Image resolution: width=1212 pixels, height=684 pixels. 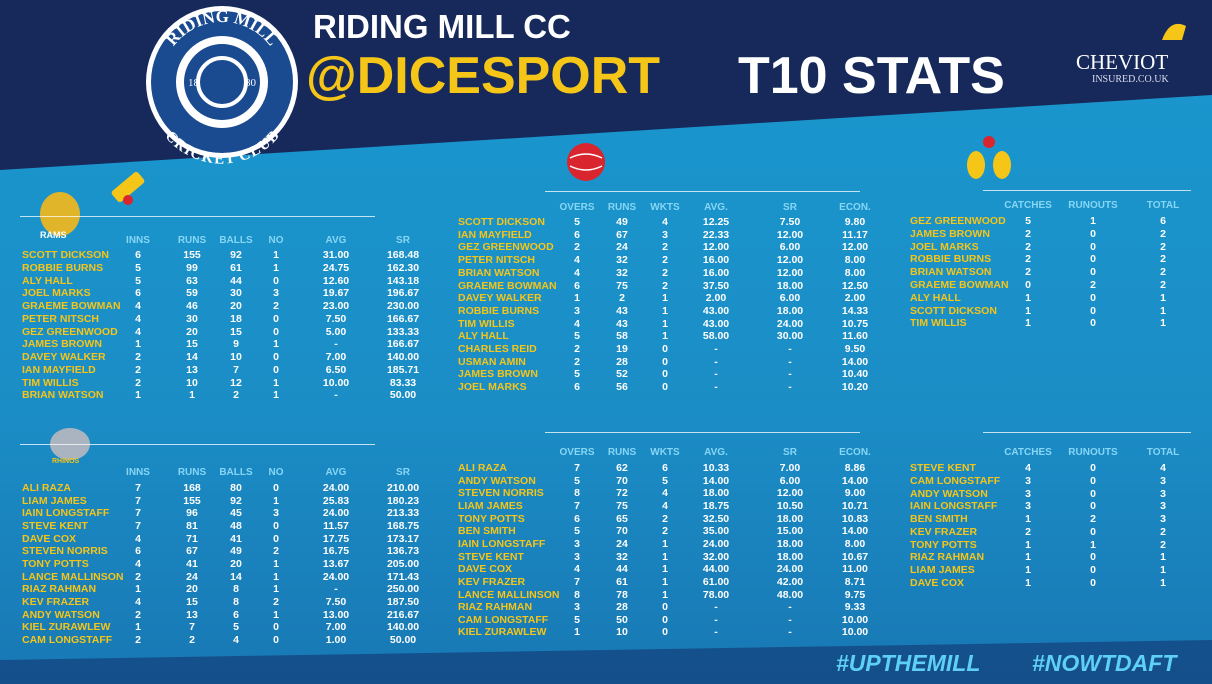 I want to click on stat-value: 7, so click(x=577, y=581).